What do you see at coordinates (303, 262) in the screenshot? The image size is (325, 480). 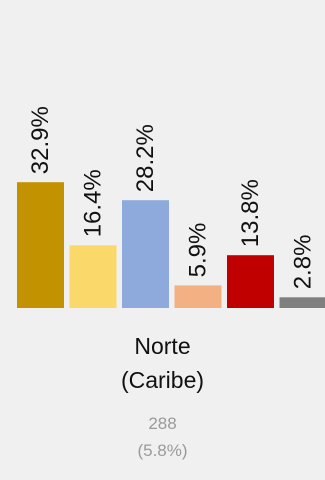 I see `bar-value-label-6: 2.8%` at bounding box center [303, 262].